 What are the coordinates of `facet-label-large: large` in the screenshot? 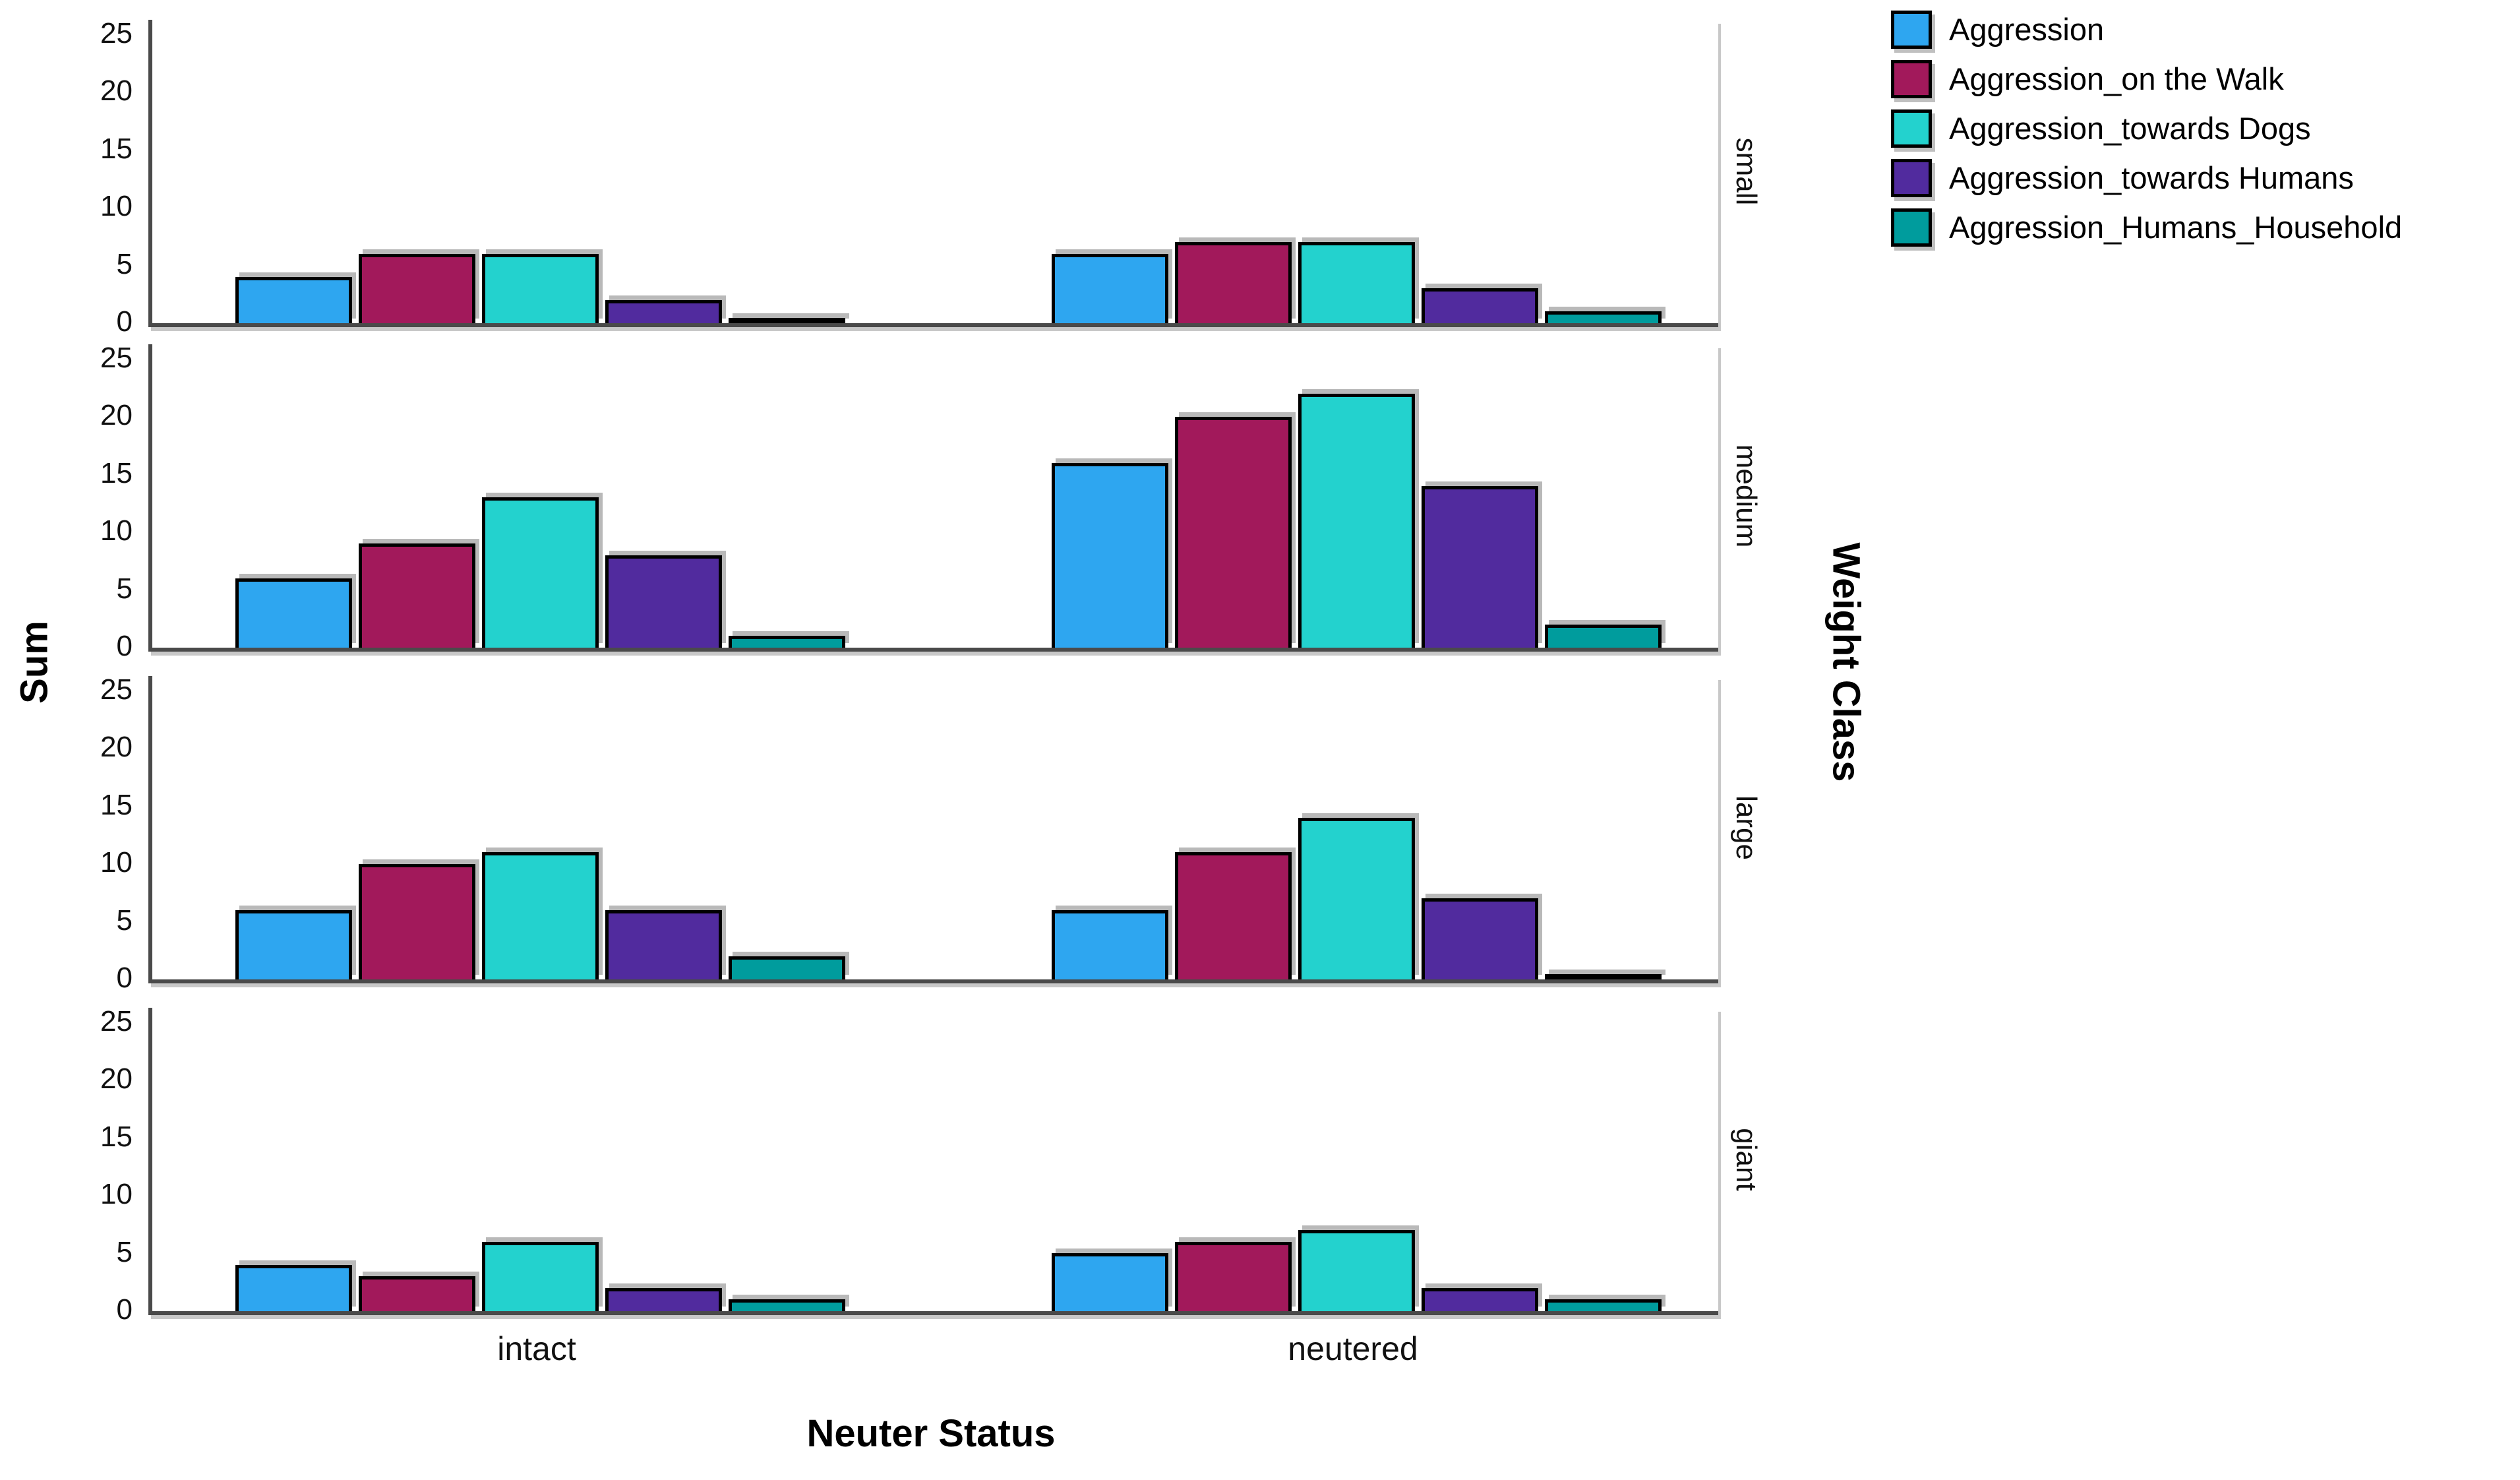 It's located at (1746, 827).